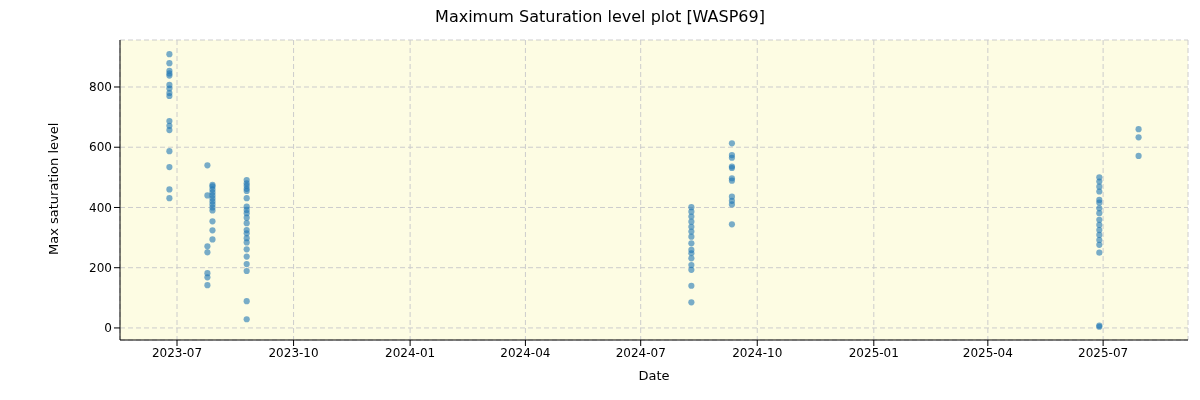  What do you see at coordinates (177, 352) in the screenshot?
I see `x-tick-label: 2023-07` at bounding box center [177, 352].